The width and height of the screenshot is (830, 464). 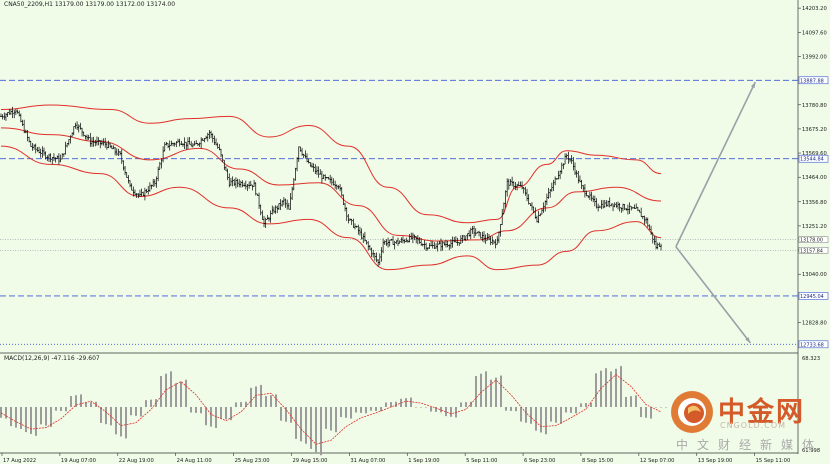 I want to click on projection-arrow-head, so click(x=753, y=85).